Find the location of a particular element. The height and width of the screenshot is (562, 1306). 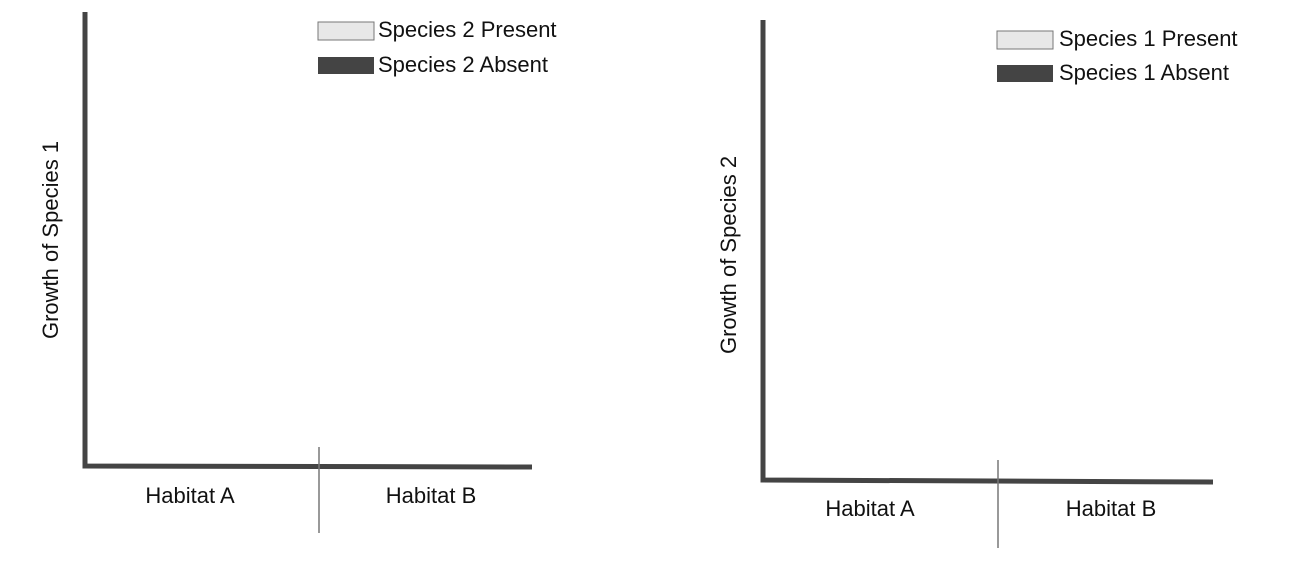

y-label: Growth of Species 2 is located at coordinates (728, 255).